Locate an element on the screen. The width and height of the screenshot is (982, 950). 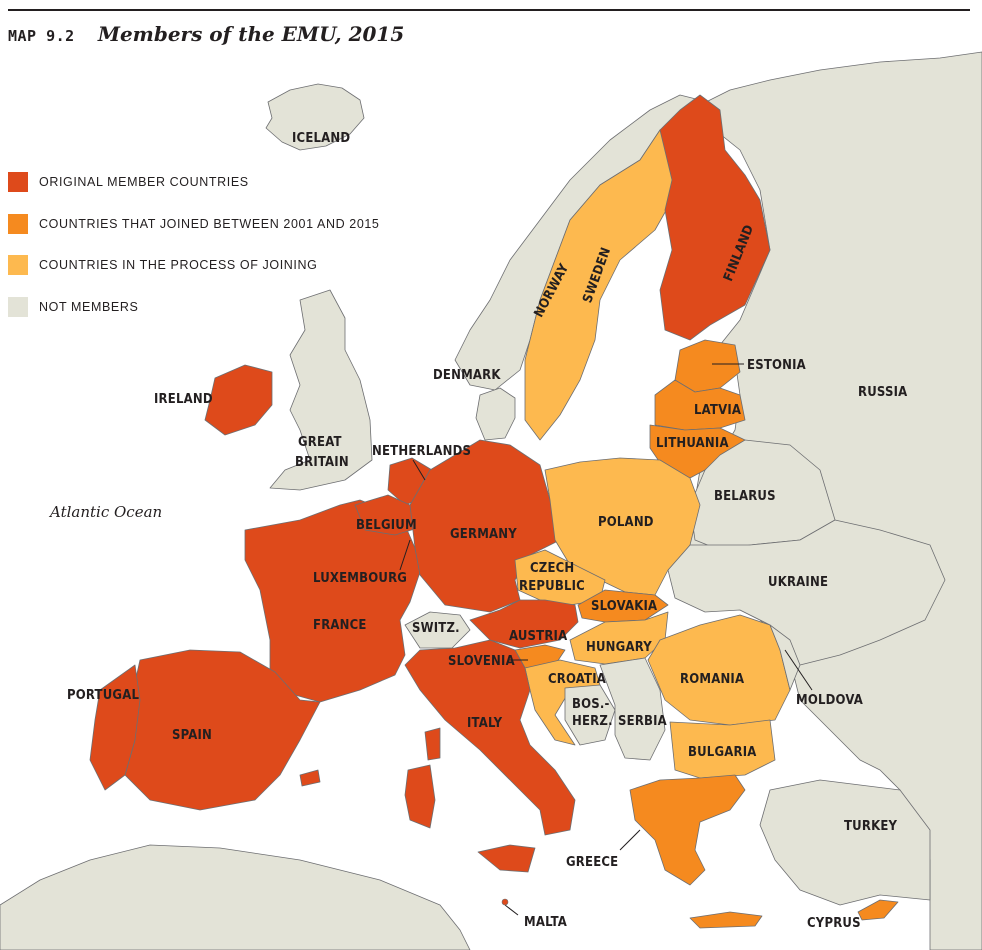
label-romania: ROMANIA is located at coordinates (712, 679).